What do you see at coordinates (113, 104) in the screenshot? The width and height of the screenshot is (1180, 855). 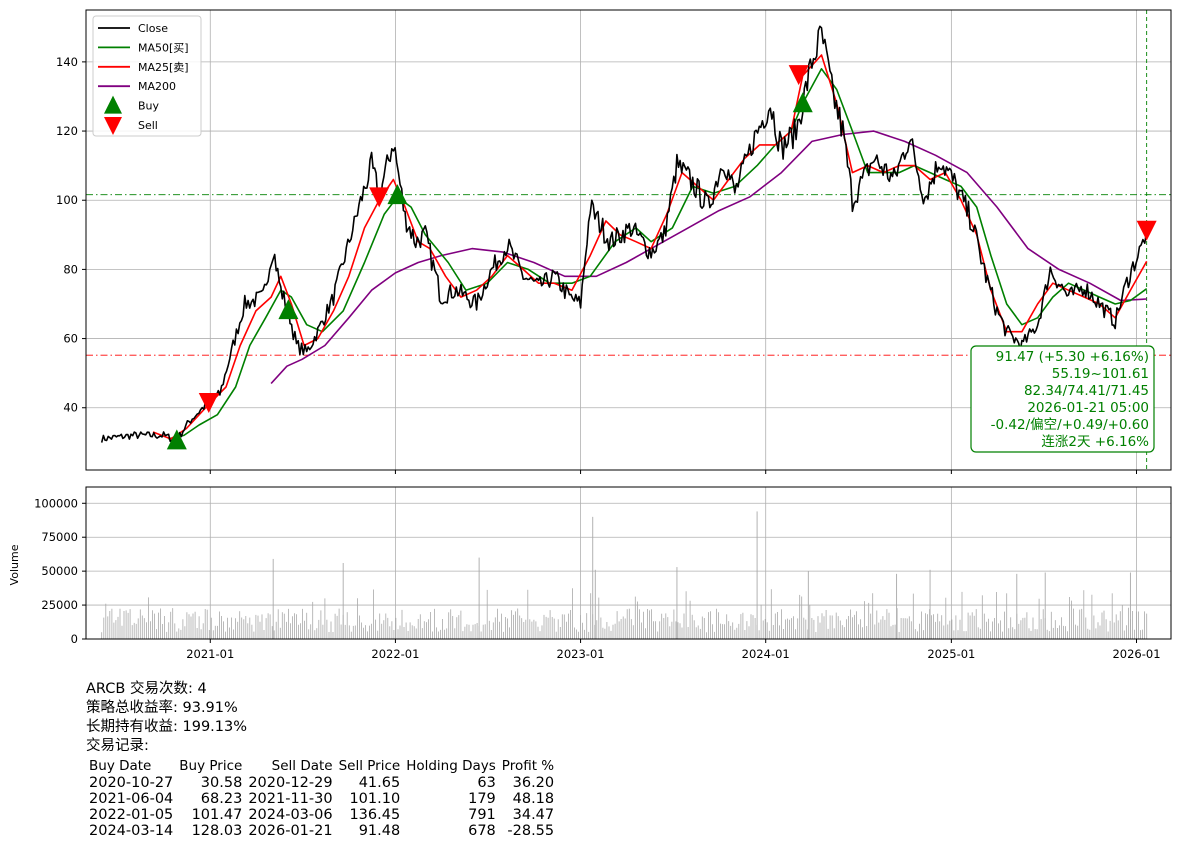 I see `legend-buy-icon` at bounding box center [113, 104].